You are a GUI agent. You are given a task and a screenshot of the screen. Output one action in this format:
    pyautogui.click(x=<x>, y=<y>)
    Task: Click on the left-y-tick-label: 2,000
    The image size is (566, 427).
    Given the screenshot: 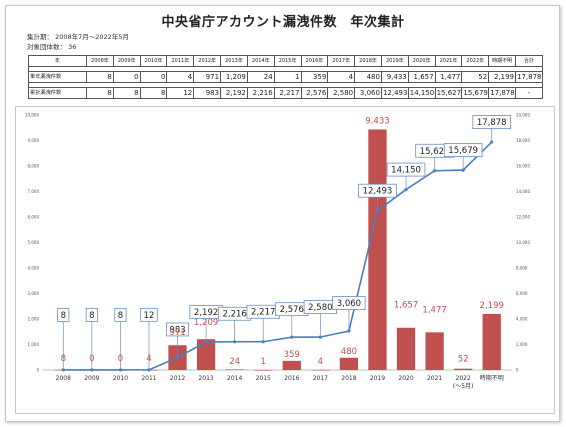 What is the action you would take?
    pyautogui.click(x=34, y=319)
    